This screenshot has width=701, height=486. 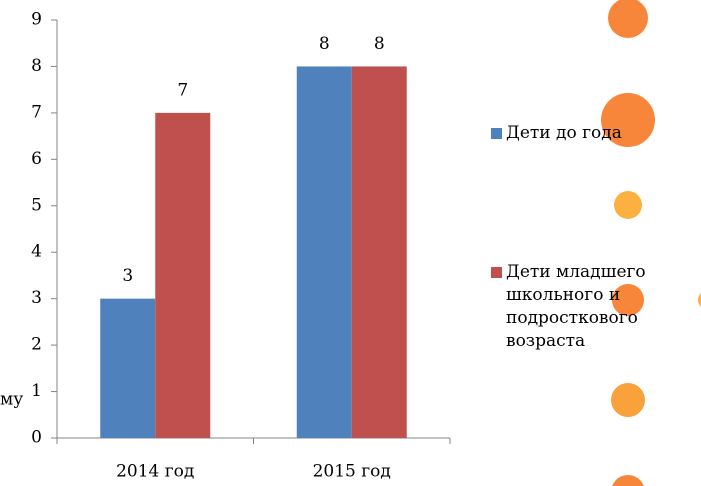 What do you see at coordinates (36, 345) in the screenshot?
I see `y-tick-label: 2` at bounding box center [36, 345].